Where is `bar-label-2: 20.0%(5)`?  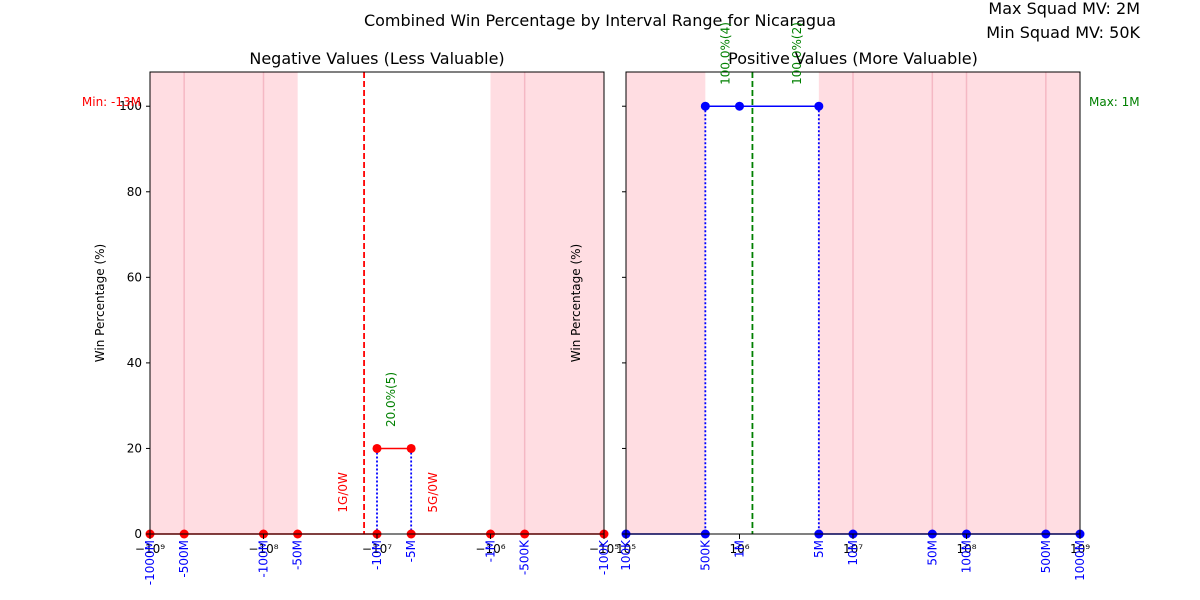 bar-label-2: 20.0%(5) is located at coordinates (391, 399).